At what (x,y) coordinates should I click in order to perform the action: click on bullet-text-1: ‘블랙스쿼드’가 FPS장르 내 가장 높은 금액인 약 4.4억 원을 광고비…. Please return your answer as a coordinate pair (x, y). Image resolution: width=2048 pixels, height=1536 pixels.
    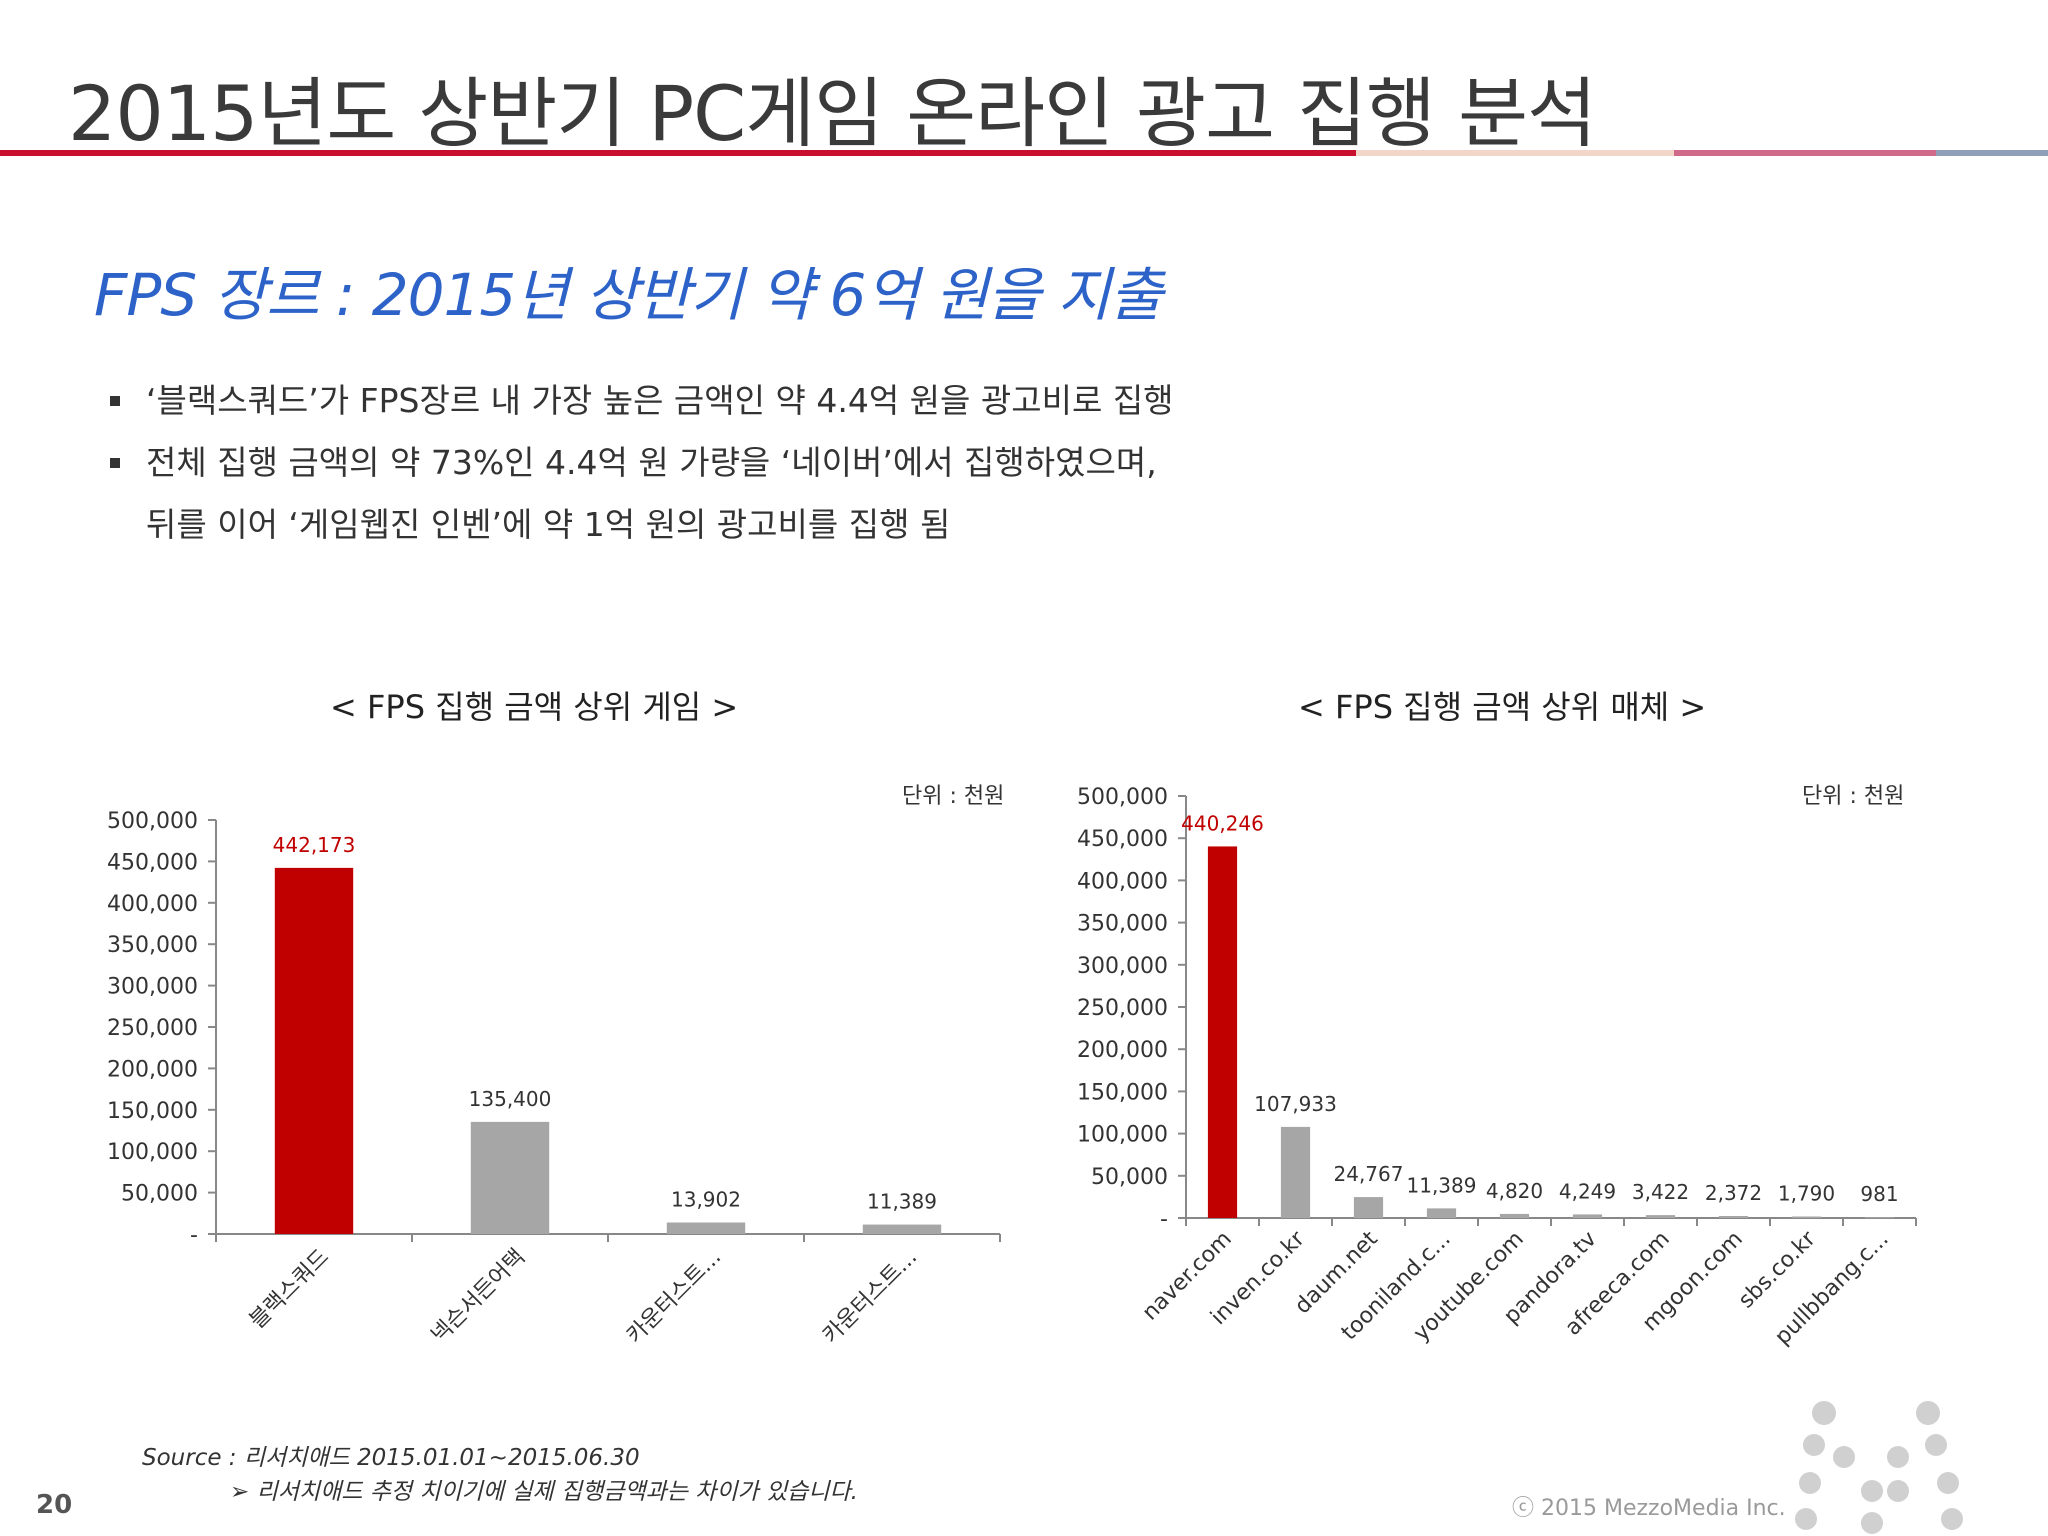
    Looking at the image, I should click on (660, 400).